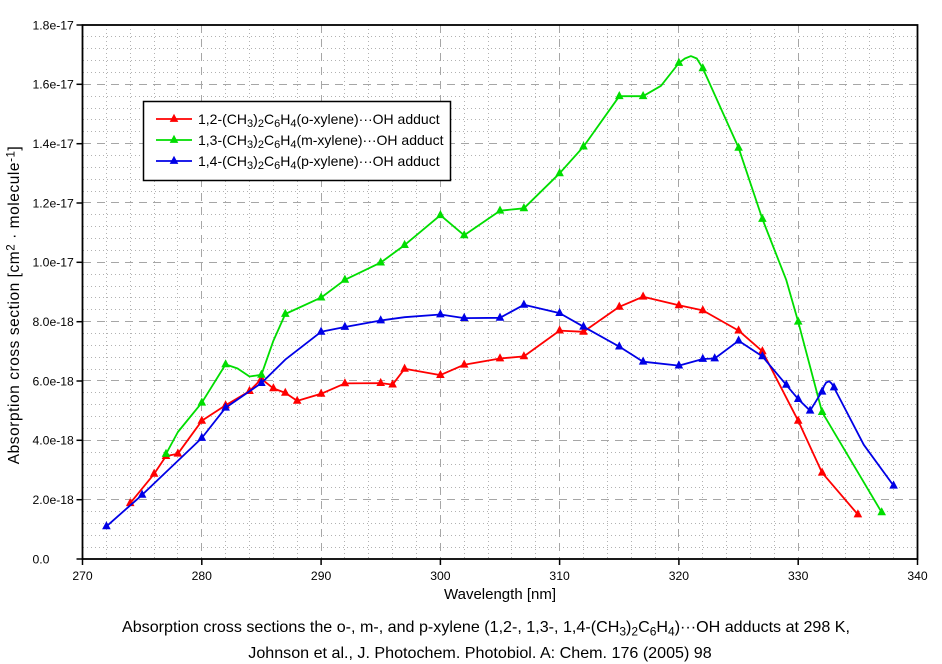 This screenshot has height=664, width=942. Describe the element at coordinates (798, 576) in the screenshot. I see `svg-text: 330` at that location.